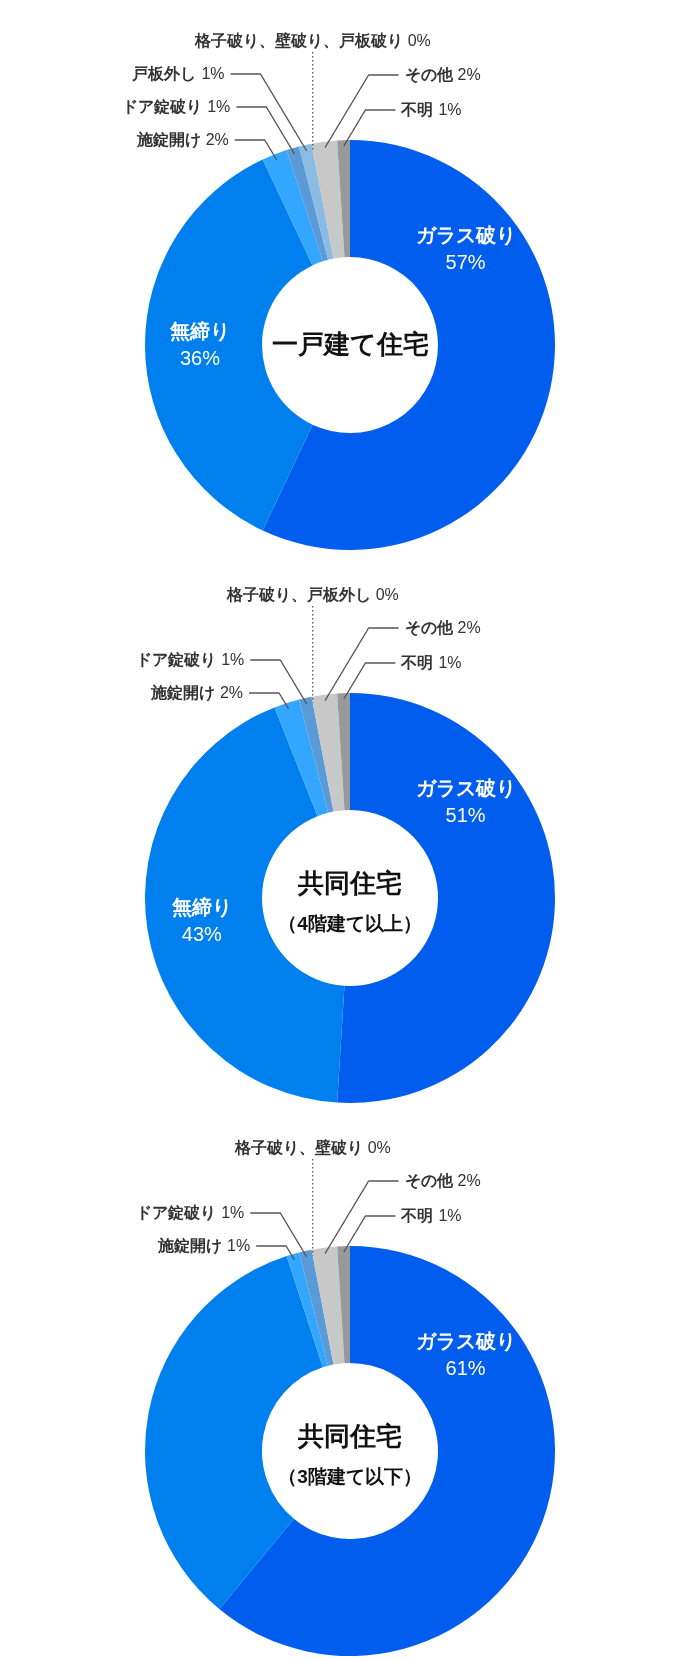 This screenshot has width=700, height=1660. Describe the element at coordinates (164, 73) in the screenshot. I see `slice-label: 戸板外し` at that location.